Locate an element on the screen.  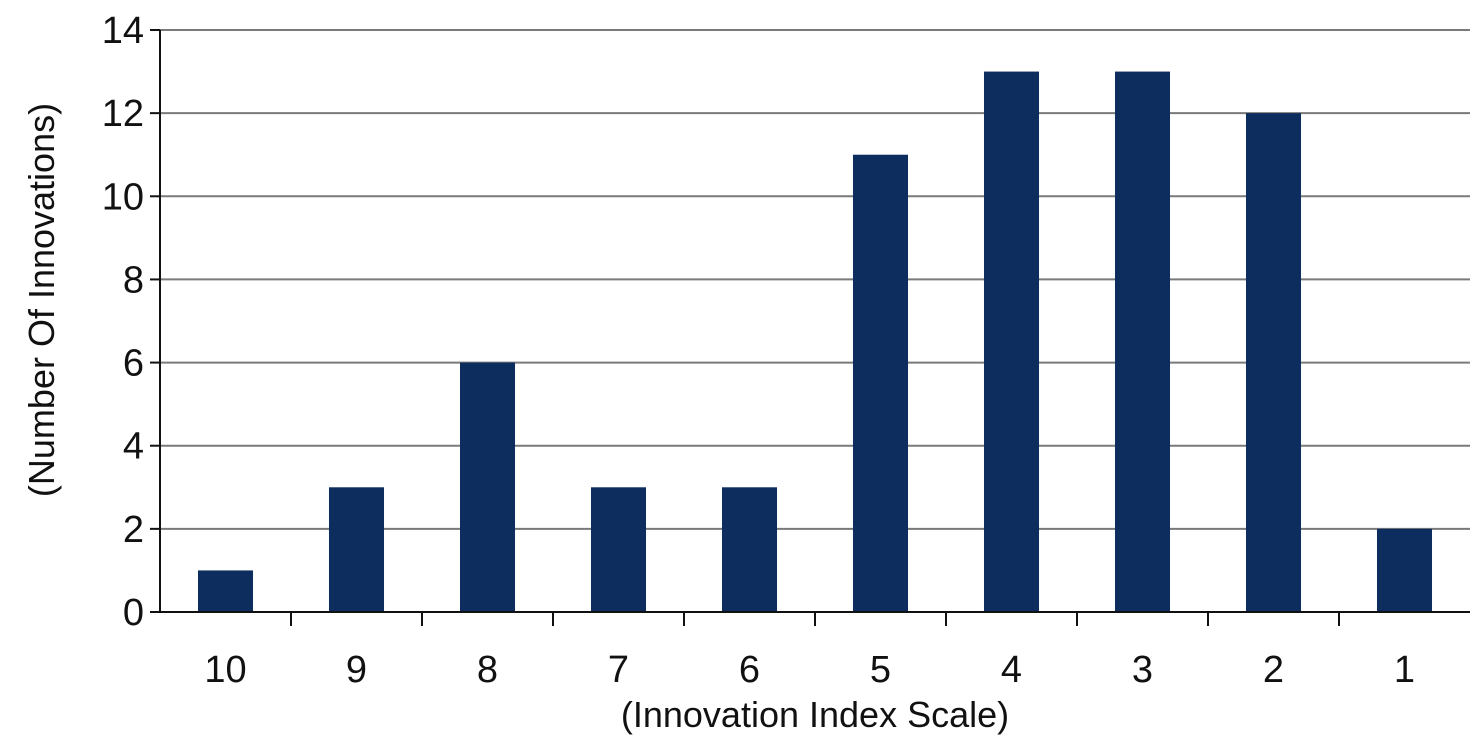
x-tick-label: 5 is located at coordinates (880, 670).